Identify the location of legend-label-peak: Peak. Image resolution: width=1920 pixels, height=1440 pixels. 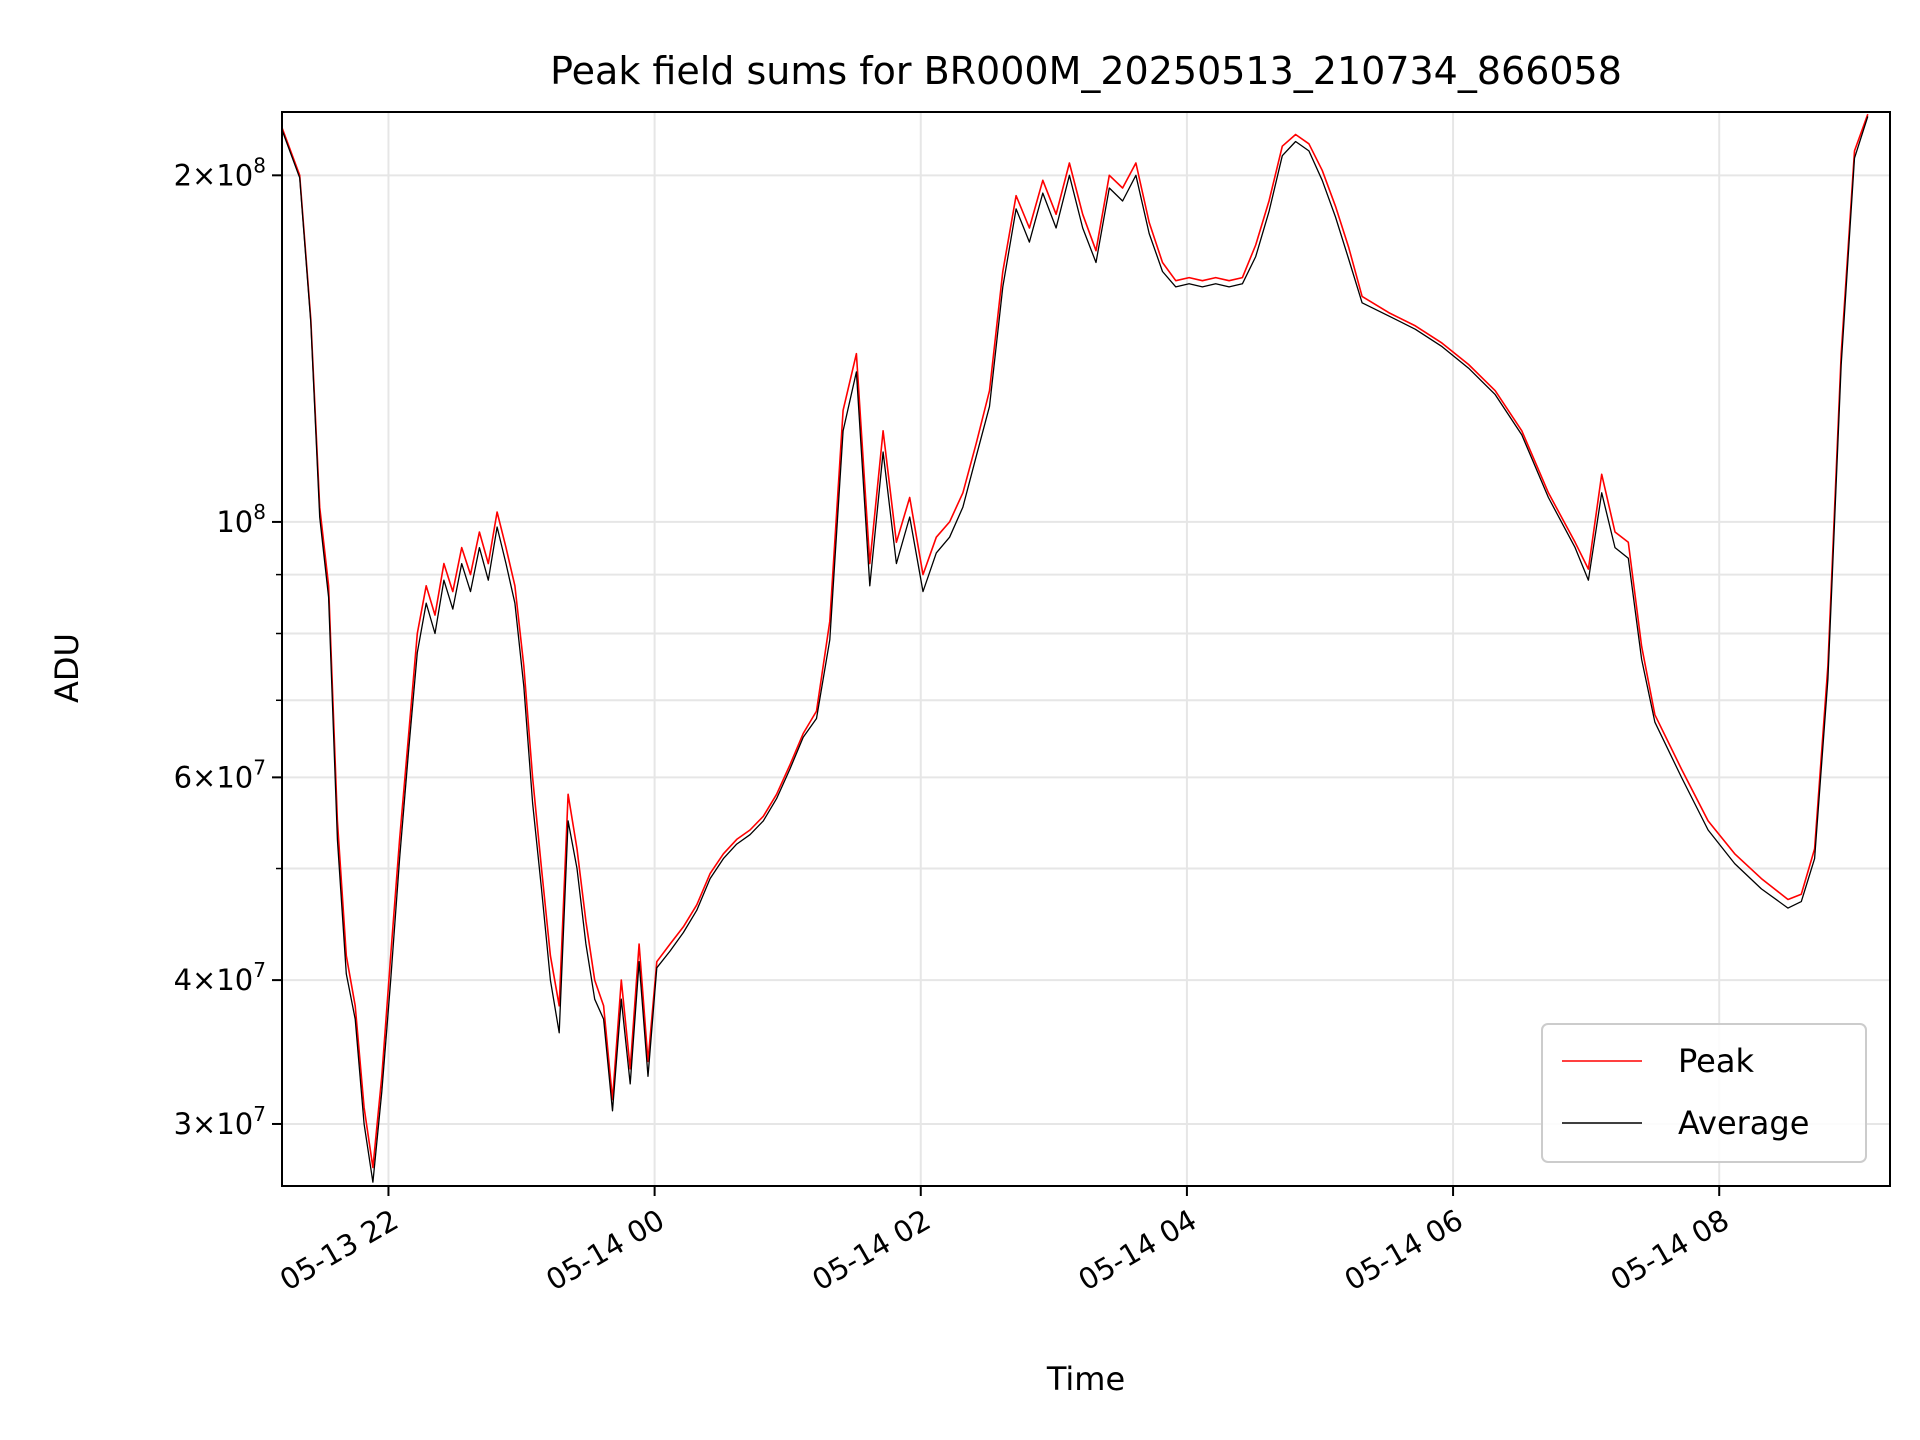
(1716, 1061).